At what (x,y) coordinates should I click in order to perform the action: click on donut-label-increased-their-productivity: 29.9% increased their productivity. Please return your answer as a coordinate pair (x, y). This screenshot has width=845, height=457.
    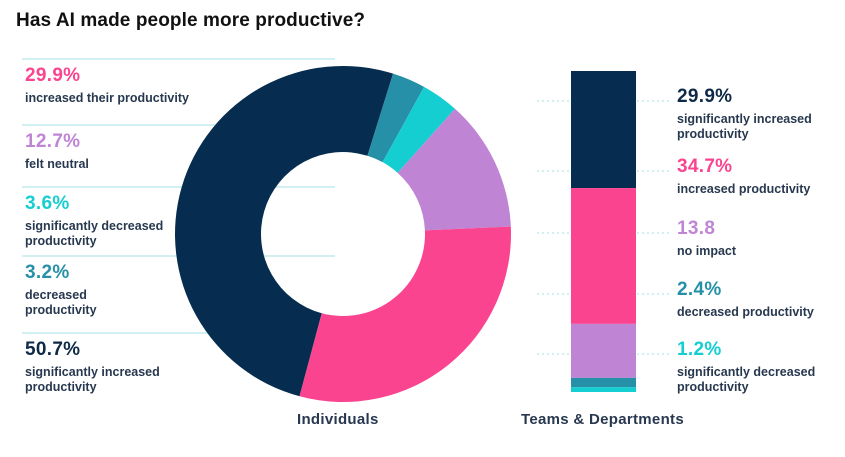
    Looking at the image, I should click on (110, 86).